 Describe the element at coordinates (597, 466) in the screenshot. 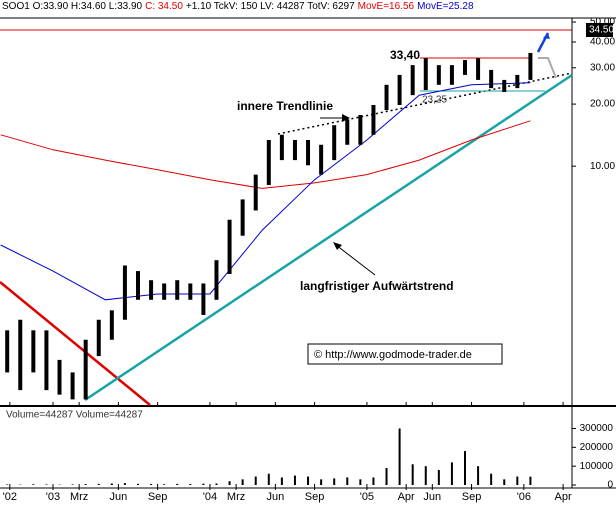

I see `y-tick-label: 100000` at that location.